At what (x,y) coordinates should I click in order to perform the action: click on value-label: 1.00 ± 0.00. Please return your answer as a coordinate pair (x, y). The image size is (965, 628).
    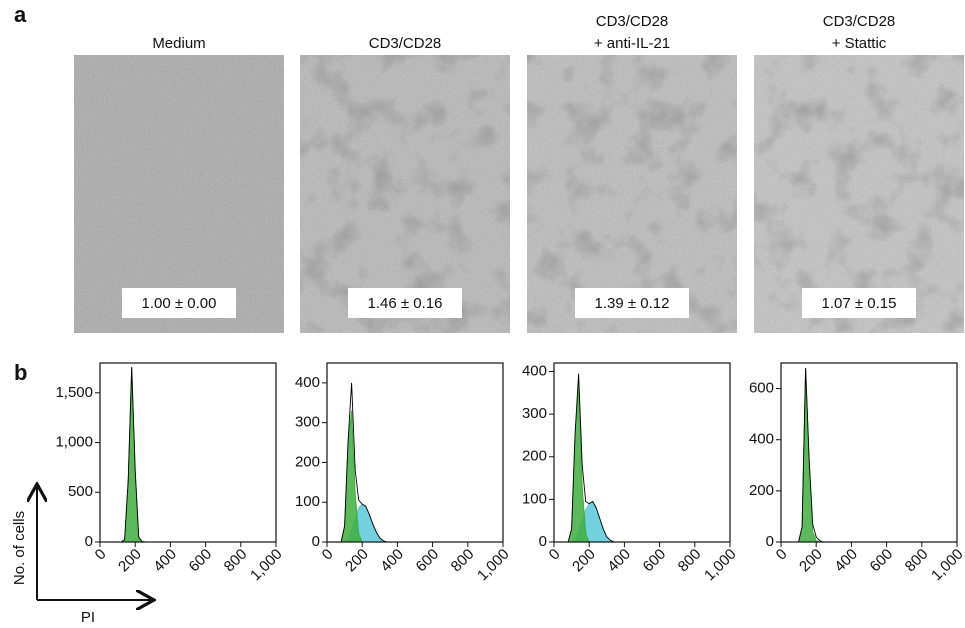
    Looking at the image, I should click on (179, 303).